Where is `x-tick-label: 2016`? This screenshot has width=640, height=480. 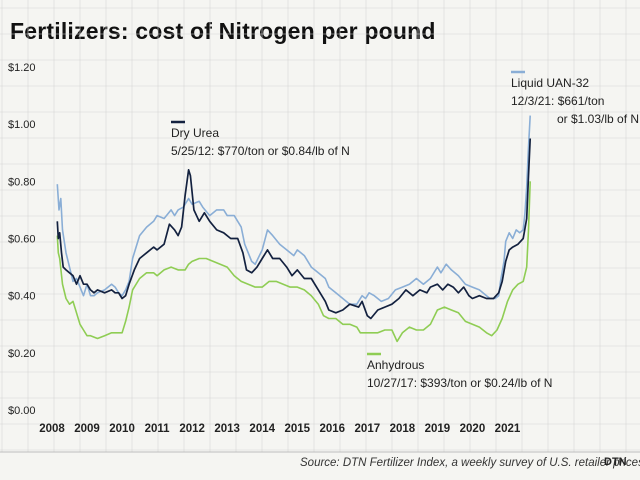
x-tick-label: 2016 is located at coordinates (332, 429).